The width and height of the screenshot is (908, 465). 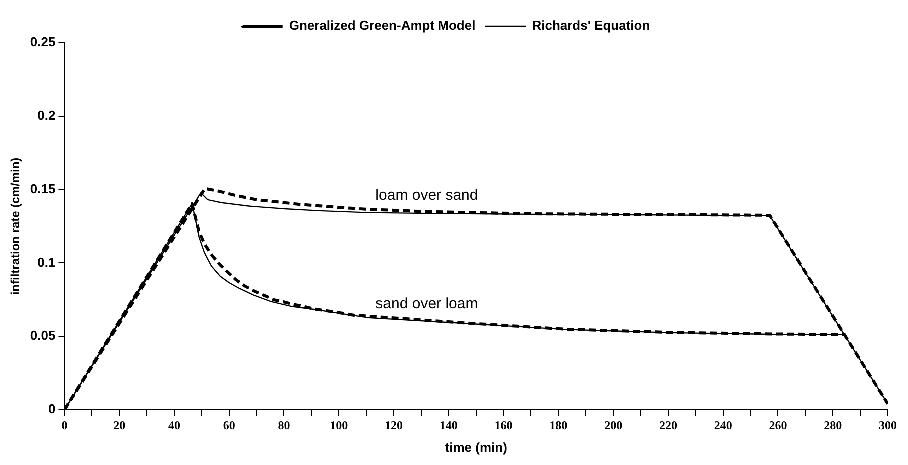 I want to click on annotation: sand over loam, so click(x=427, y=304).